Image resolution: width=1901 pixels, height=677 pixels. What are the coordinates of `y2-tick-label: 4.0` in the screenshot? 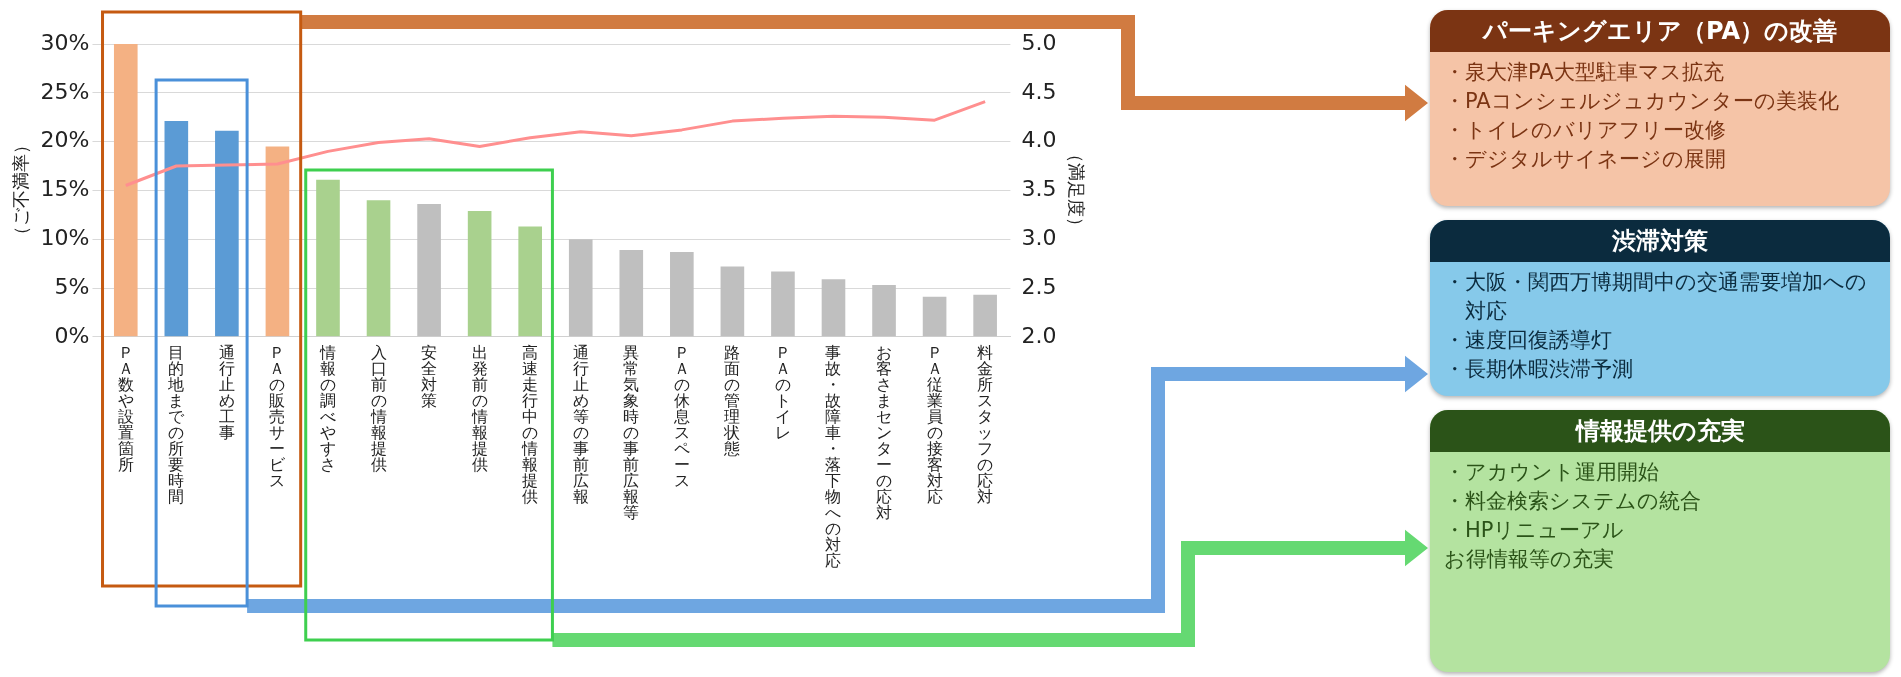 It's located at (1039, 140).